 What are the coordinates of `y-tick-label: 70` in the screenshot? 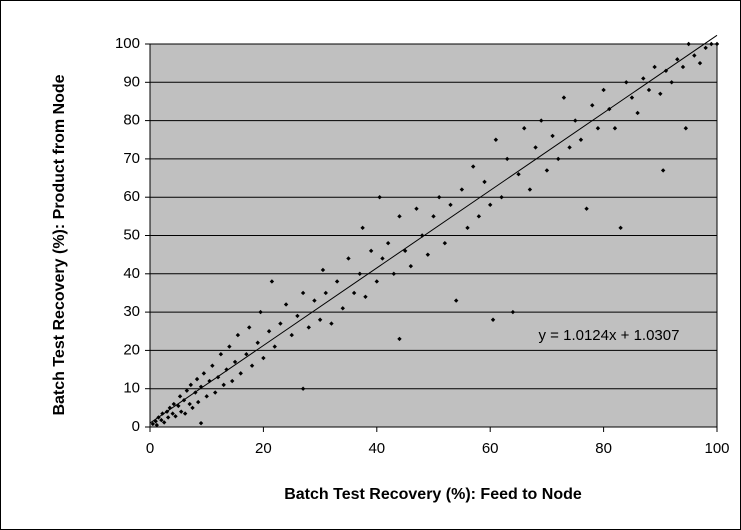 It's located at (131, 158).